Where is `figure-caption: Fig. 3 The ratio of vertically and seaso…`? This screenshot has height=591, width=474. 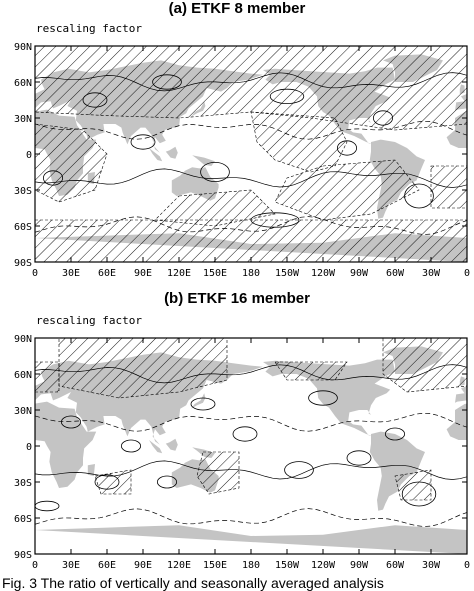 figure-caption: Fig. 3 The ratio of vertically and seaso… is located at coordinates (193, 583).